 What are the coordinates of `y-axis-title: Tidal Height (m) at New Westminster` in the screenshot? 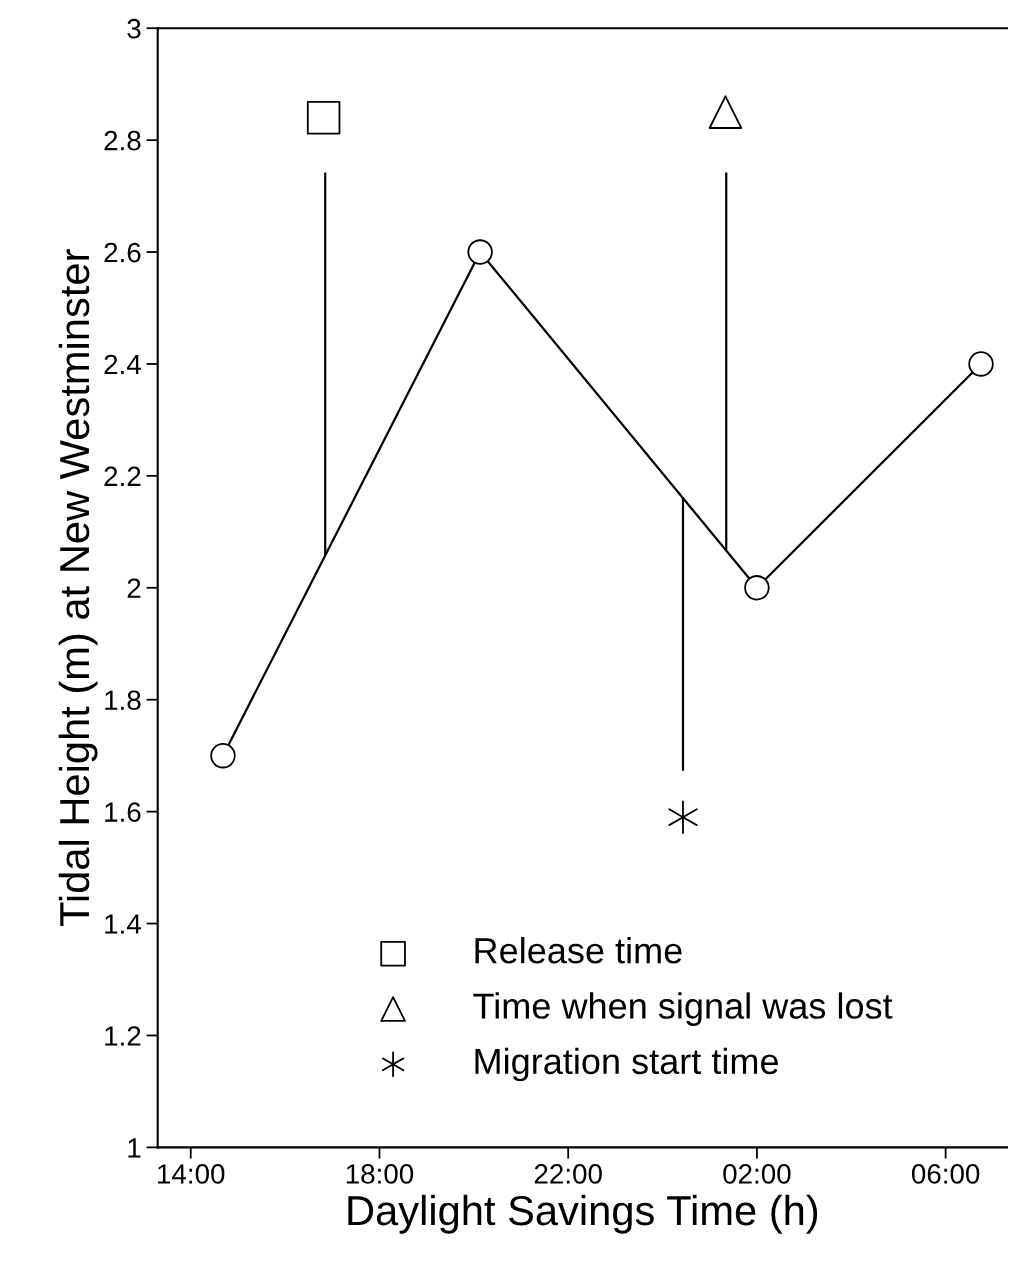 It's located at (78, 588).